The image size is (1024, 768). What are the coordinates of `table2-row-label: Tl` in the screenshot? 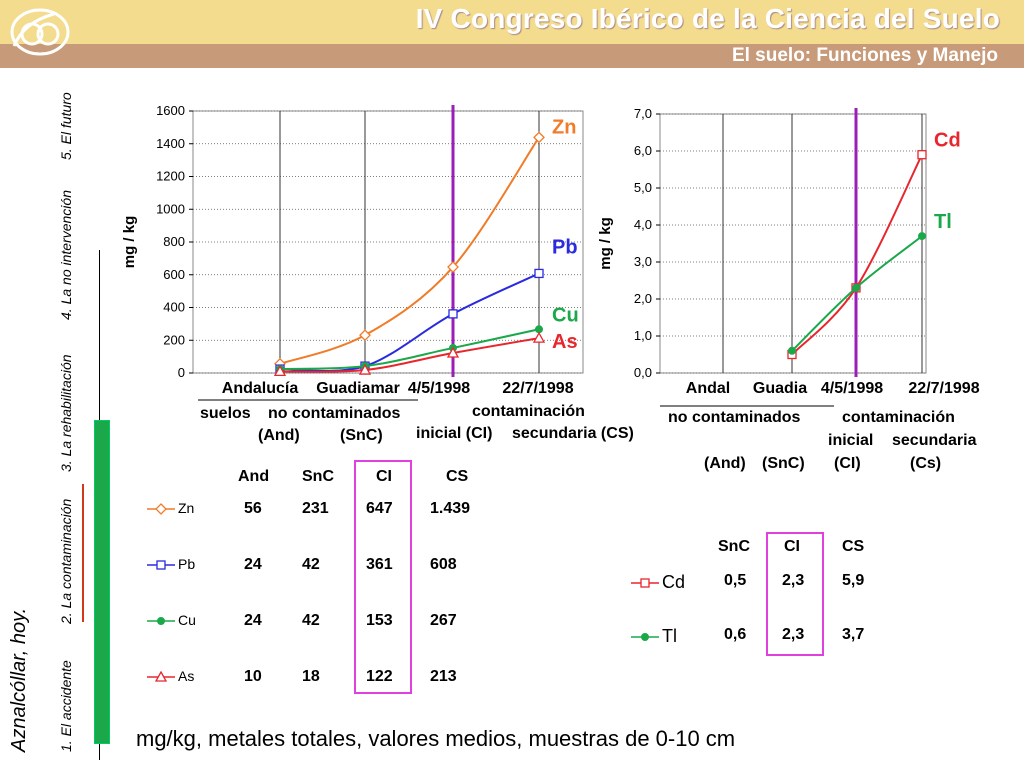 It's located at (653, 636).